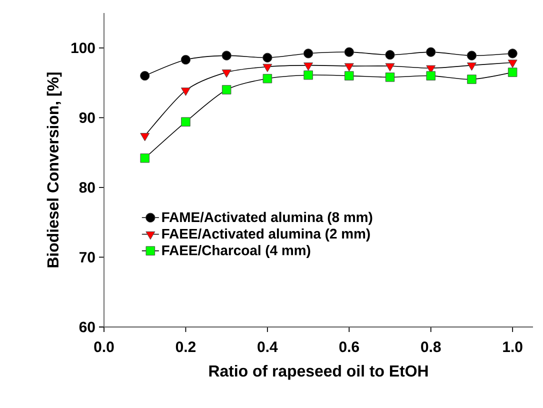 The width and height of the screenshot is (543, 408). I want to click on x-tick-label: 0.2, so click(186, 347).